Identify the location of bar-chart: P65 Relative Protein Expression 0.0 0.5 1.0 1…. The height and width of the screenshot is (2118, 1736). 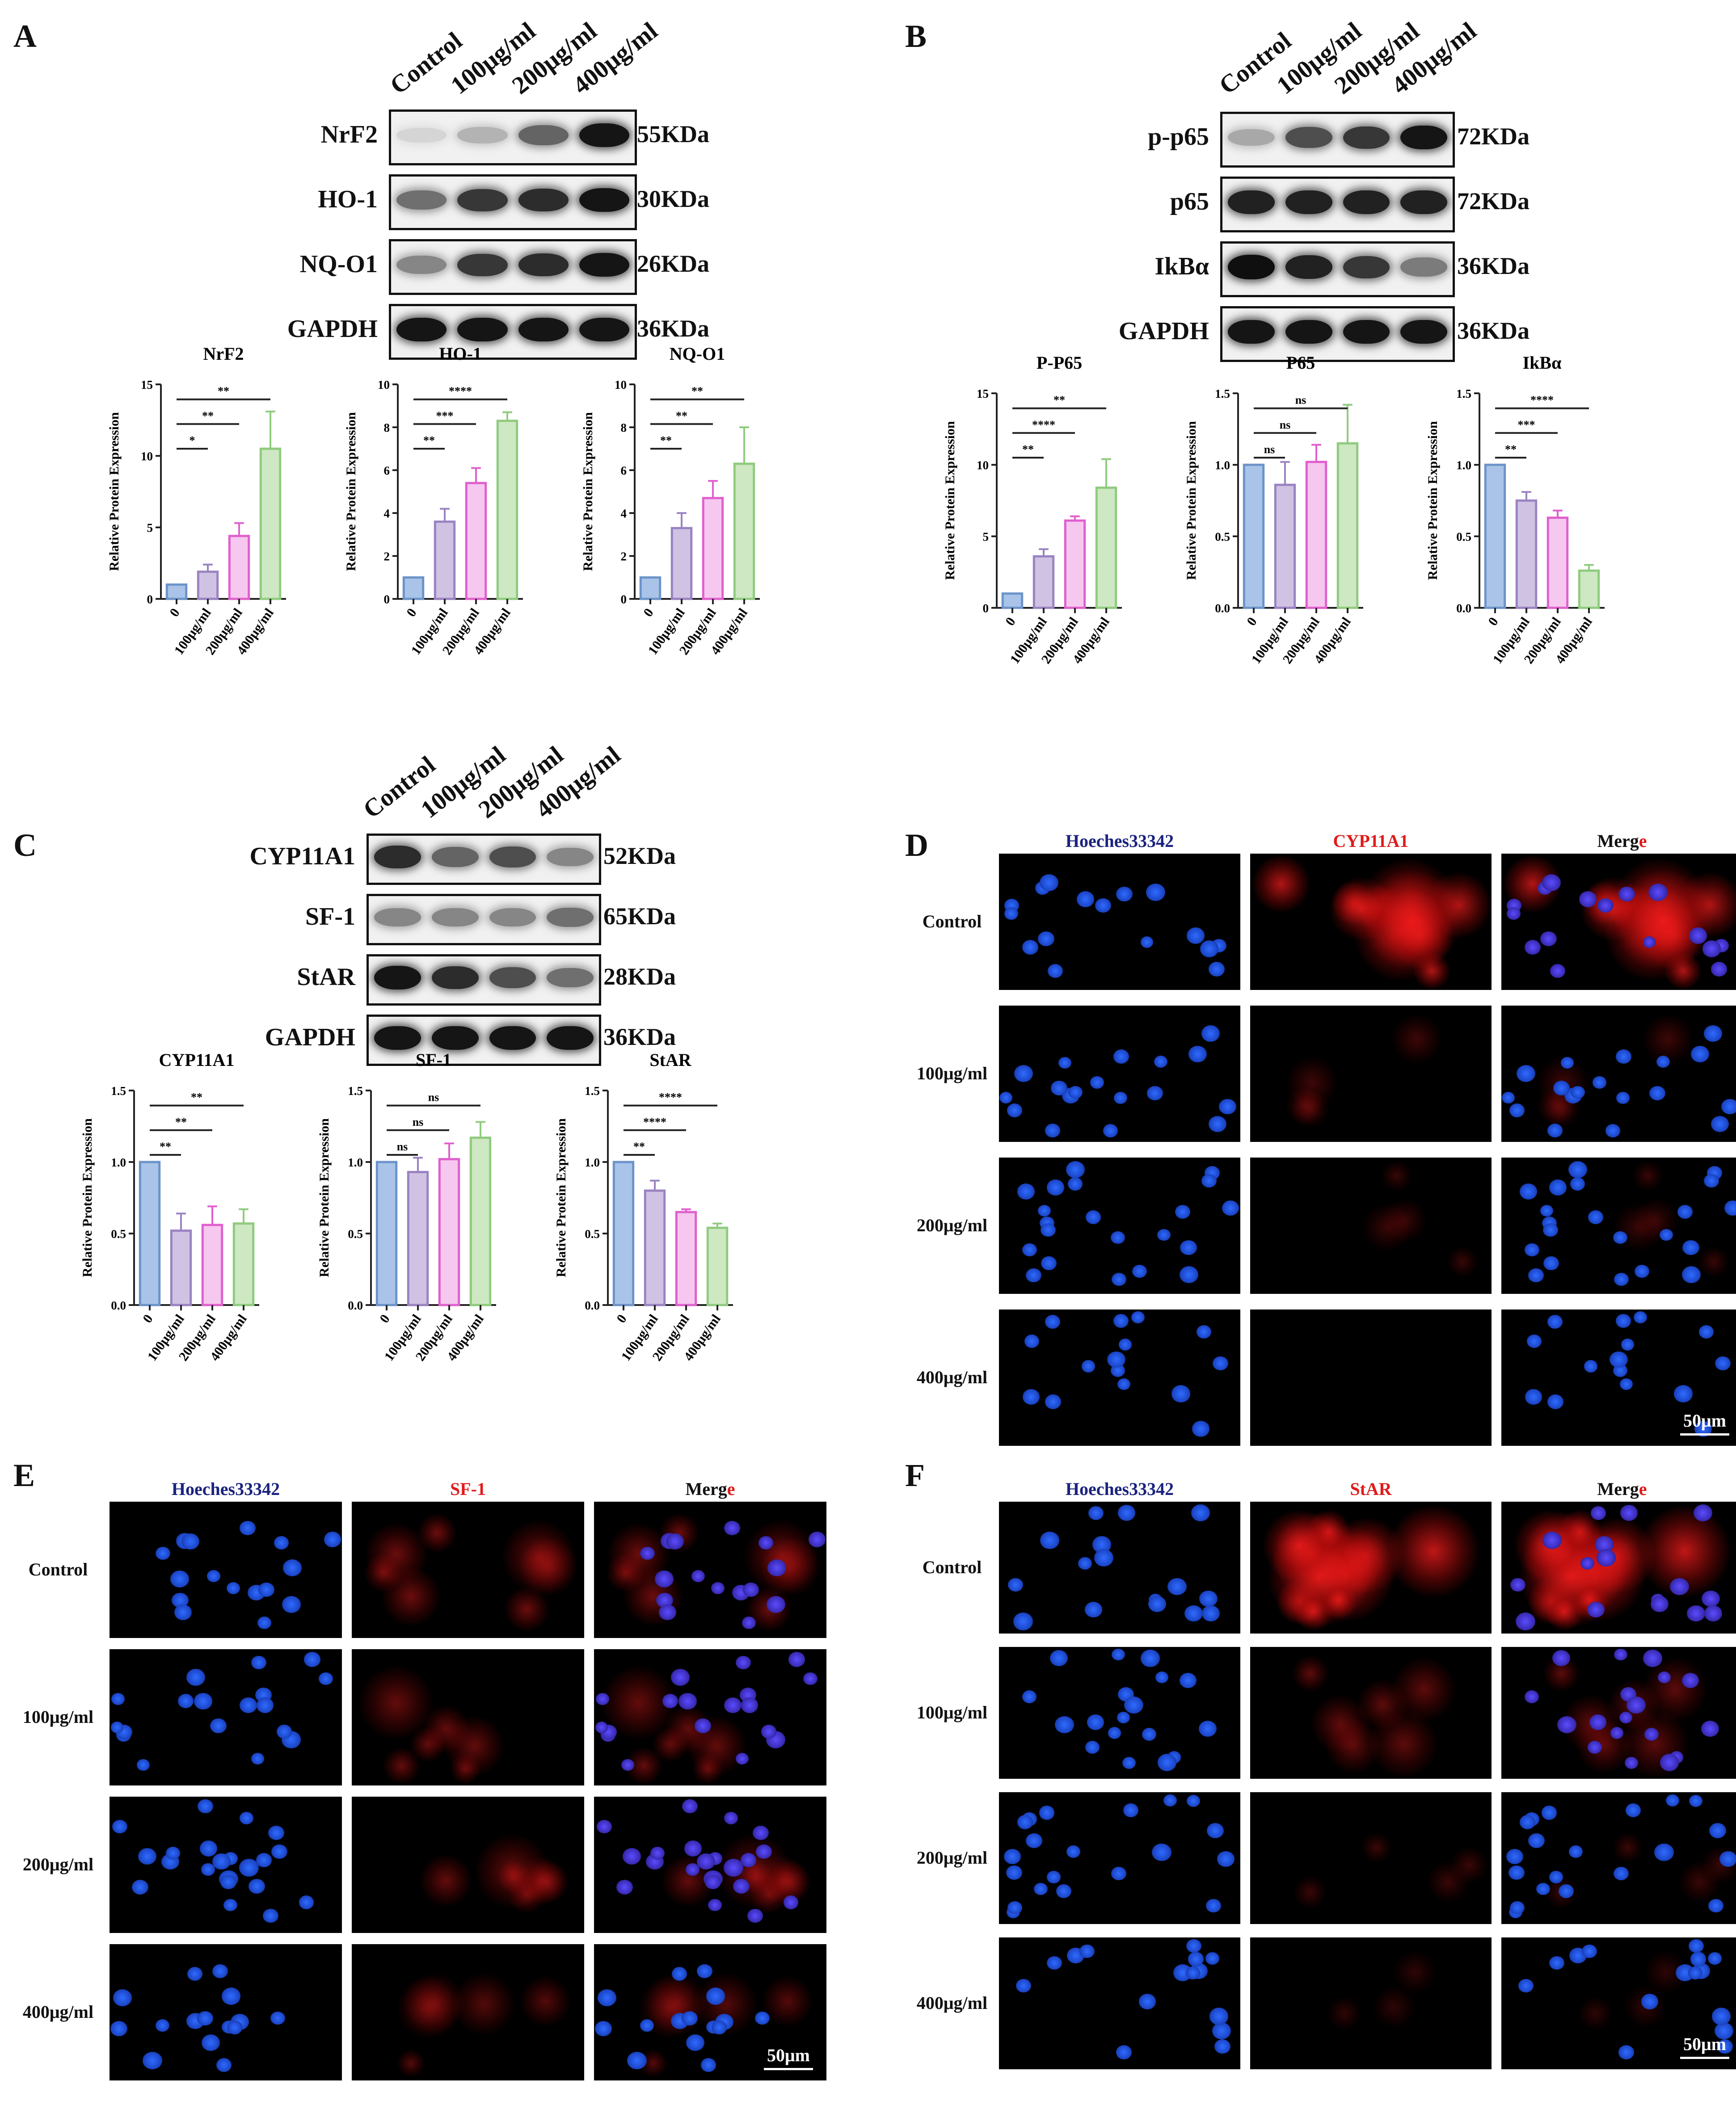
(1278, 525).